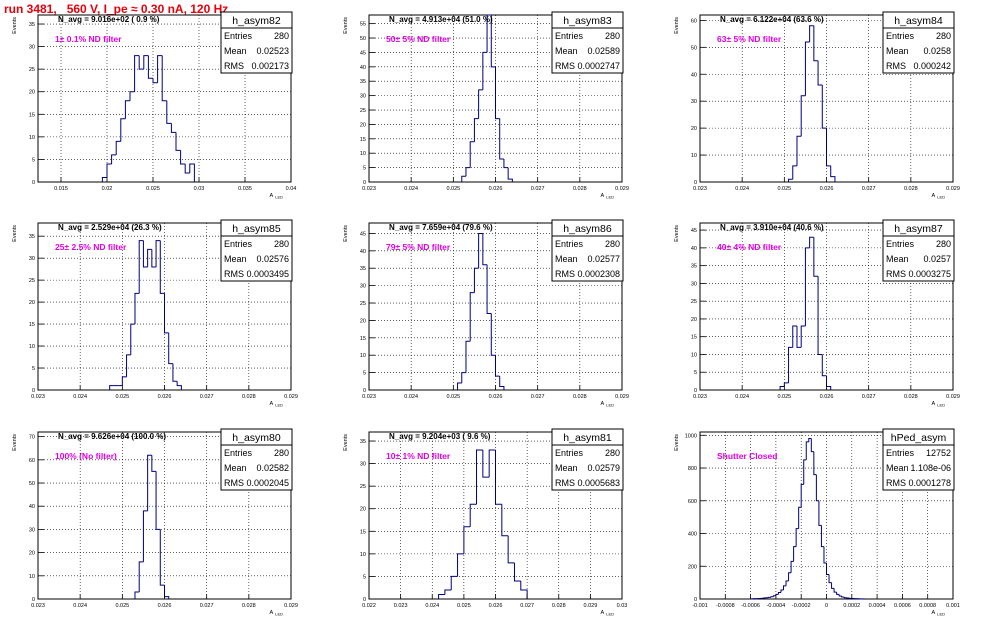 This screenshot has height=622, width=996. Describe the element at coordinates (453, 189) in the screenshot. I see `x-tick-label: 0.025` at that location.